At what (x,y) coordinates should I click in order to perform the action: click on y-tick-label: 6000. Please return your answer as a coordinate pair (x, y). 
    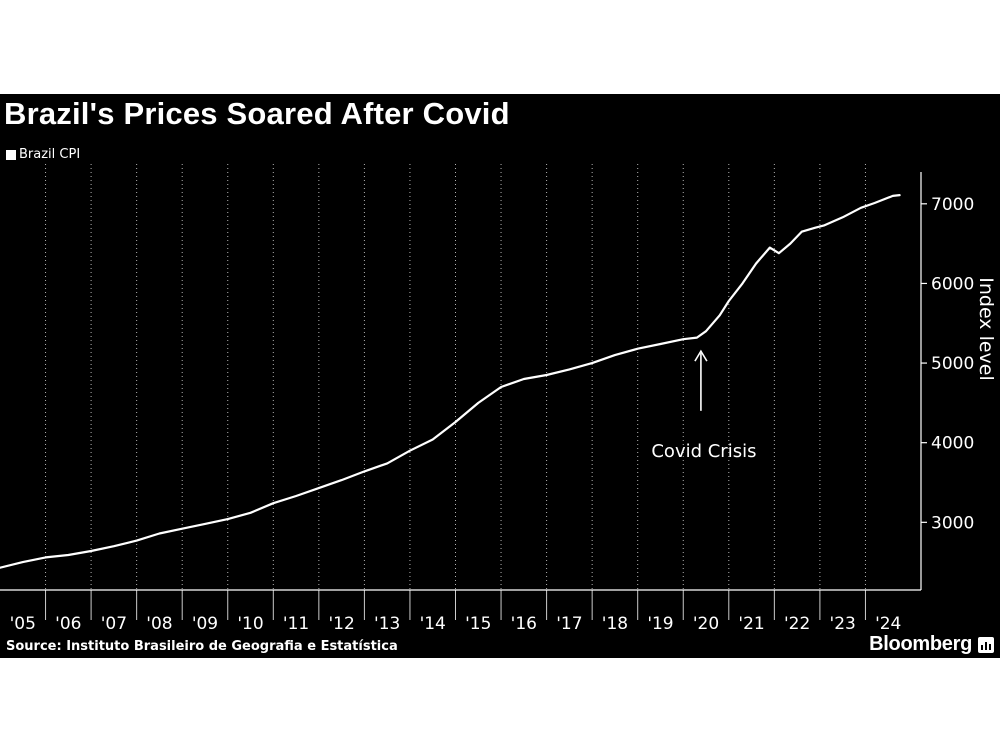
    Looking at the image, I should click on (952, 284).